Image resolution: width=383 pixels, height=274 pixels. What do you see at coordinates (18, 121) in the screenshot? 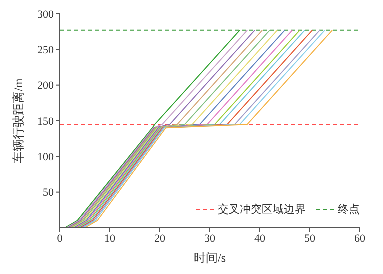
I see `y-axis-title: 车辆行驶距离/m` at bounding box center [18, 121].